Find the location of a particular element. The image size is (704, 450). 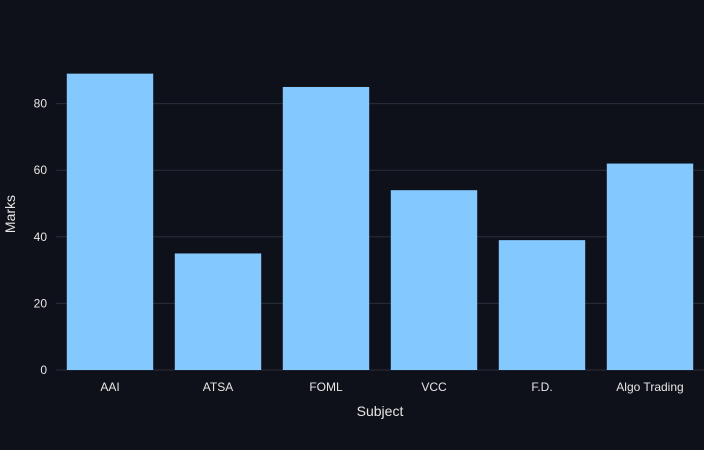

x-tick-label: Algo Trading is located at coordinates (649, 387).